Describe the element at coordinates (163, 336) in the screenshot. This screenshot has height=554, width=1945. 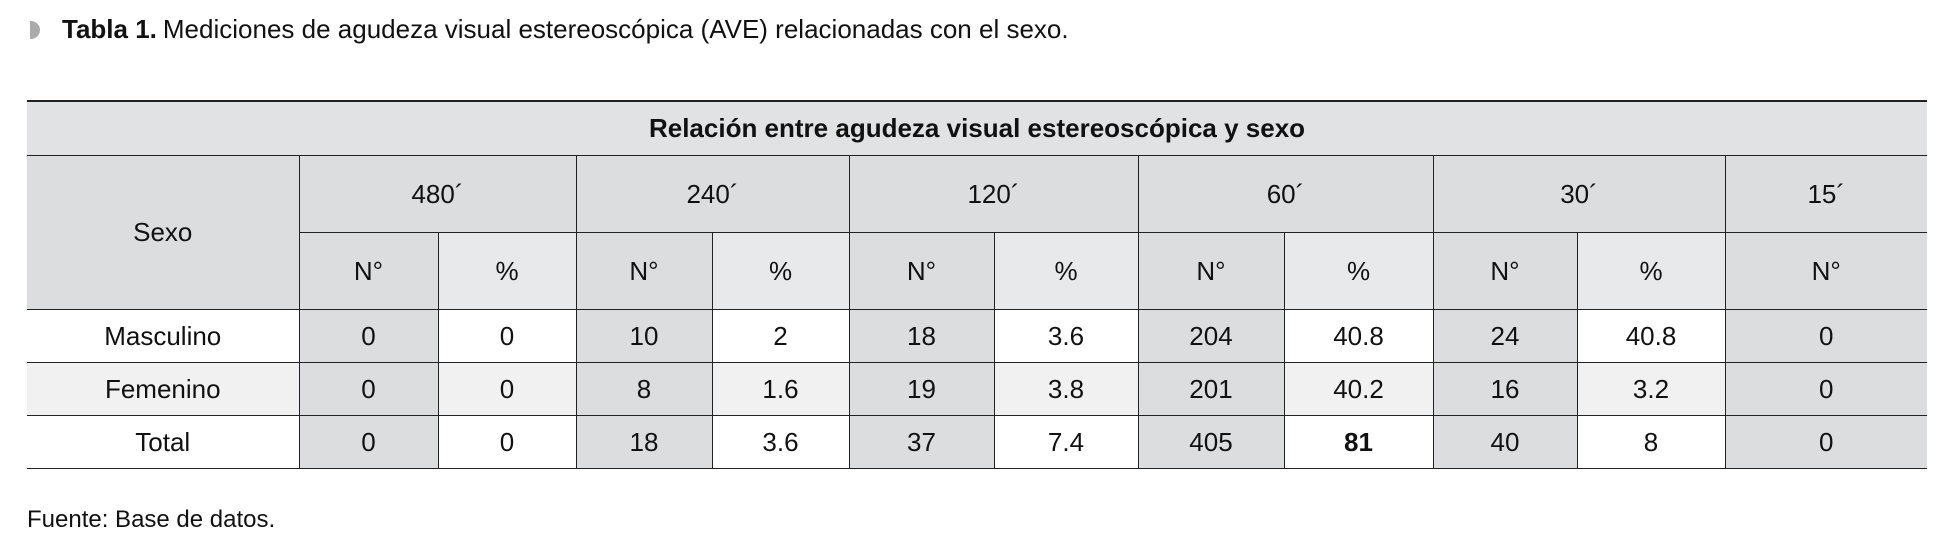
I see `row-label: Masculino` at that location.